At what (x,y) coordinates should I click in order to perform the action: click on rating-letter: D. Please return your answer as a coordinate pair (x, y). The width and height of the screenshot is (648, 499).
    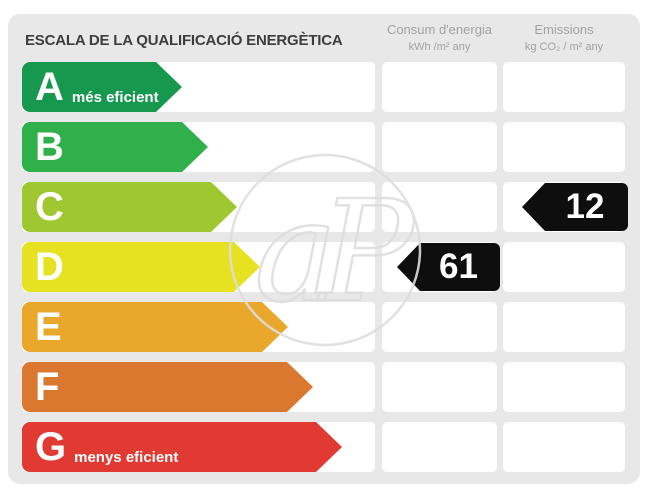
    Looking at the image, I should click on (49, 267).